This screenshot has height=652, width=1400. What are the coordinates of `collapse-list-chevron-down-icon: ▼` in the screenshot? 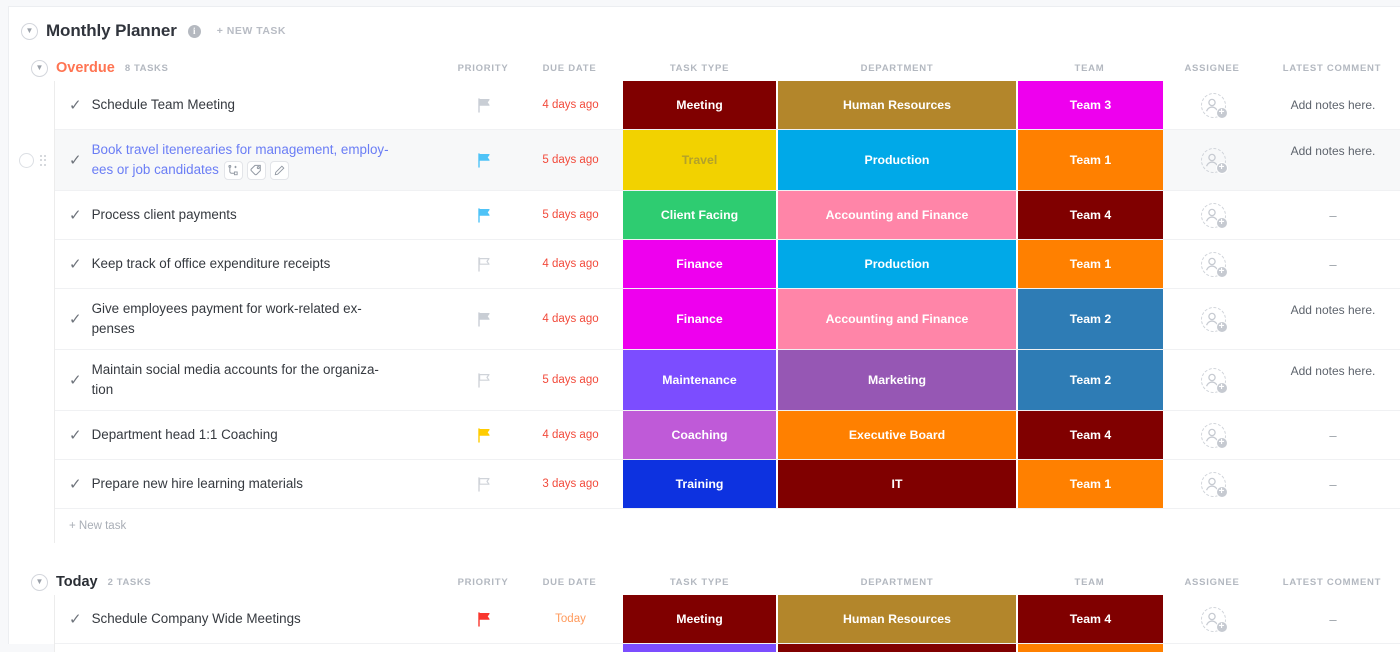 It's located at (29, 31).